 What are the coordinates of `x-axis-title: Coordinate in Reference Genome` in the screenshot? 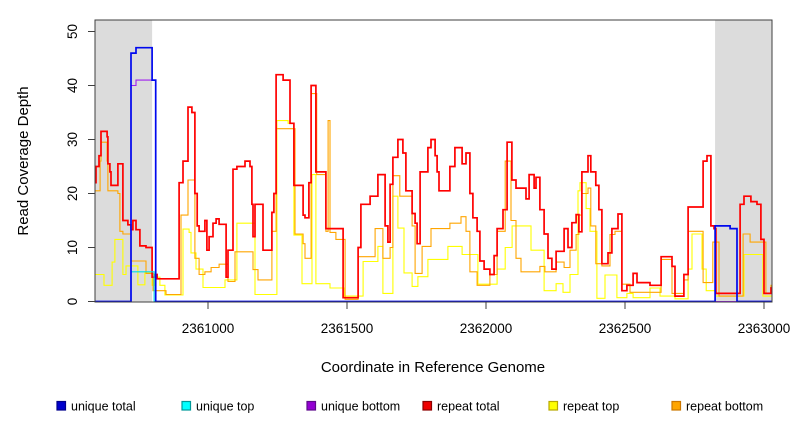 It's located at (433, 367).